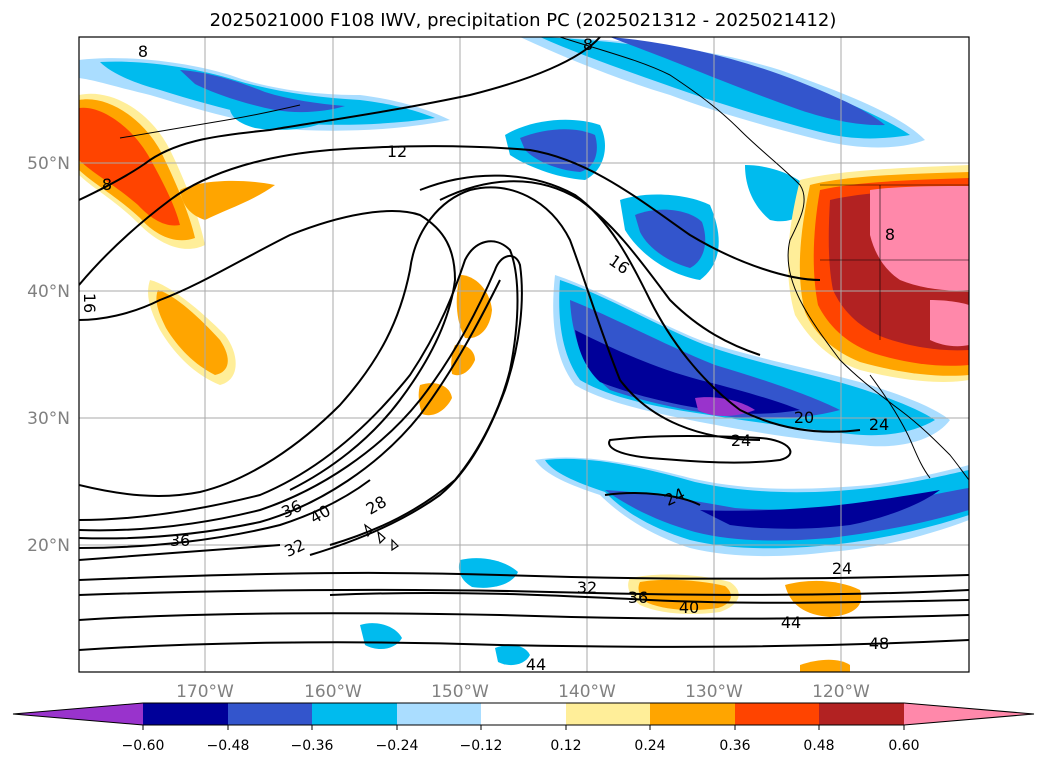  What do you see at coordinates (397, 151) in the screenshot?
I see `contour-label: 12` at bounding box center [397, 151].